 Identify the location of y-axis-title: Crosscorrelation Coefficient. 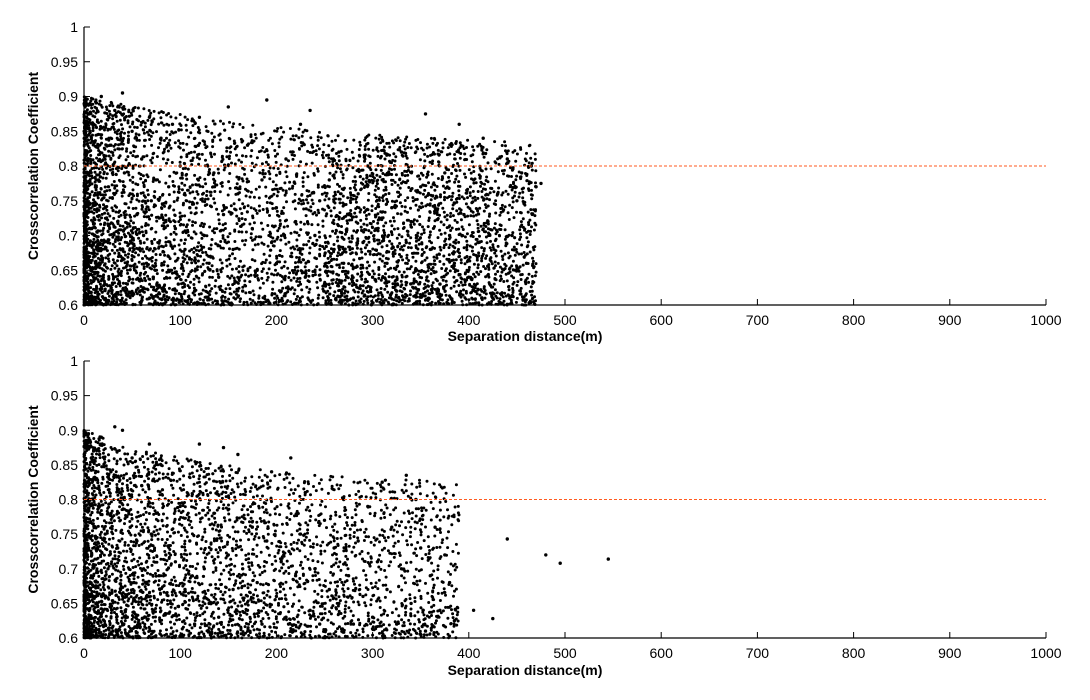
(33, 166).